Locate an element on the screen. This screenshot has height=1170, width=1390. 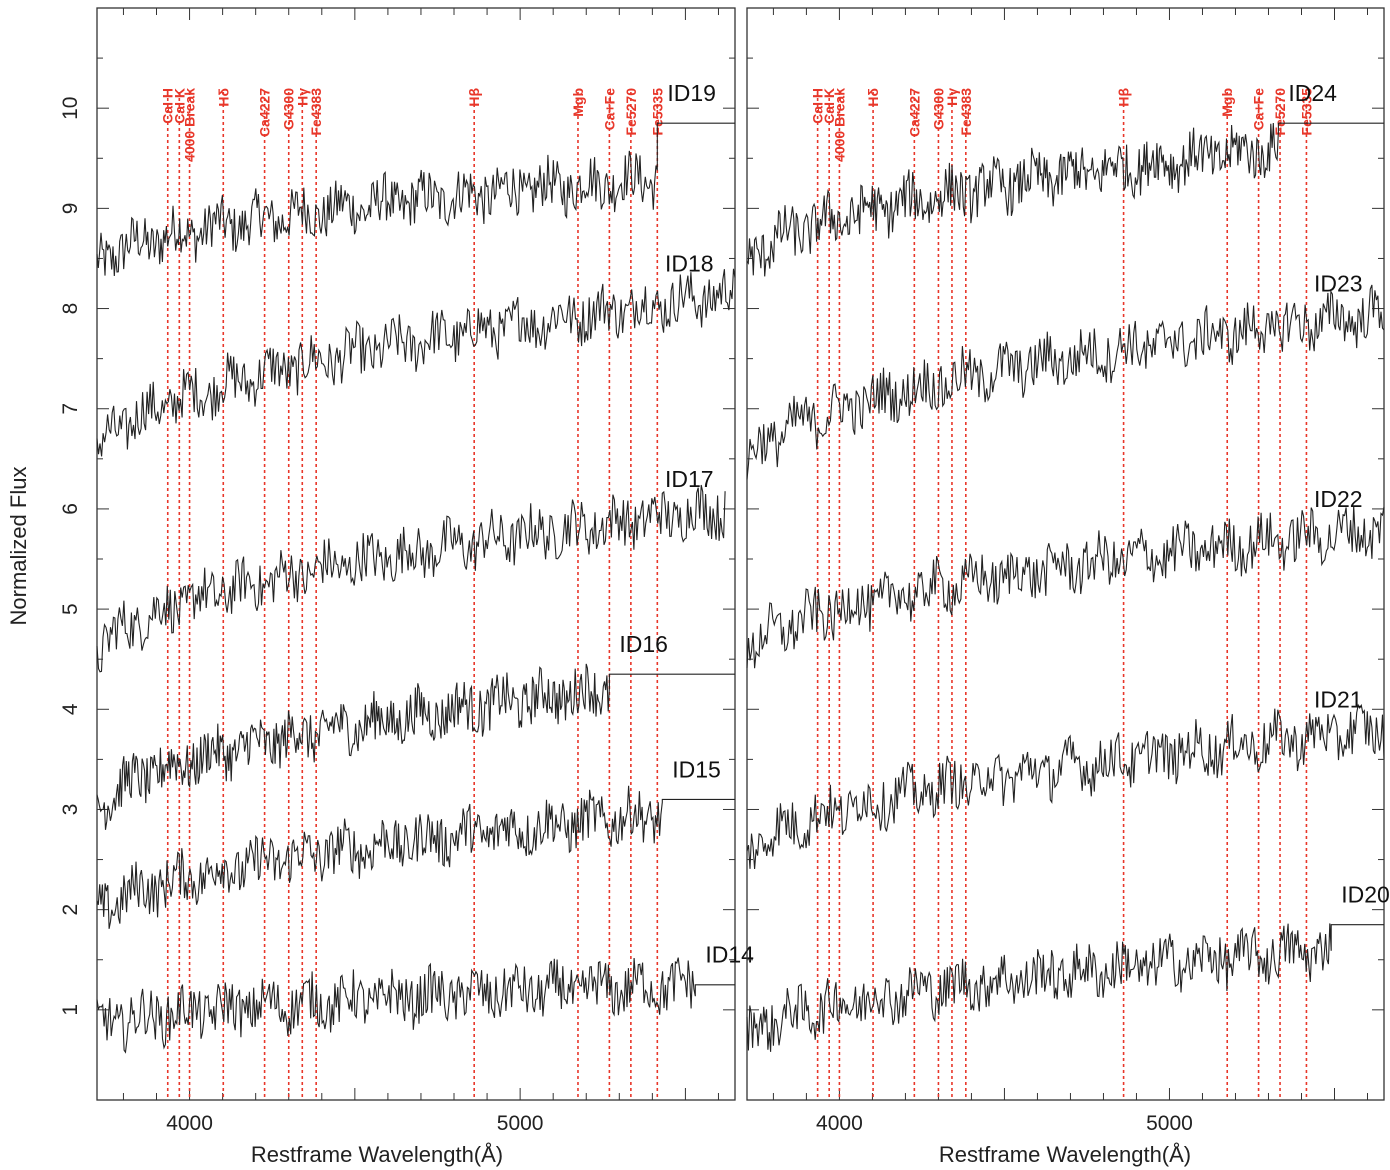
y-tick-label: 10 is located at coordinates (70, 108).